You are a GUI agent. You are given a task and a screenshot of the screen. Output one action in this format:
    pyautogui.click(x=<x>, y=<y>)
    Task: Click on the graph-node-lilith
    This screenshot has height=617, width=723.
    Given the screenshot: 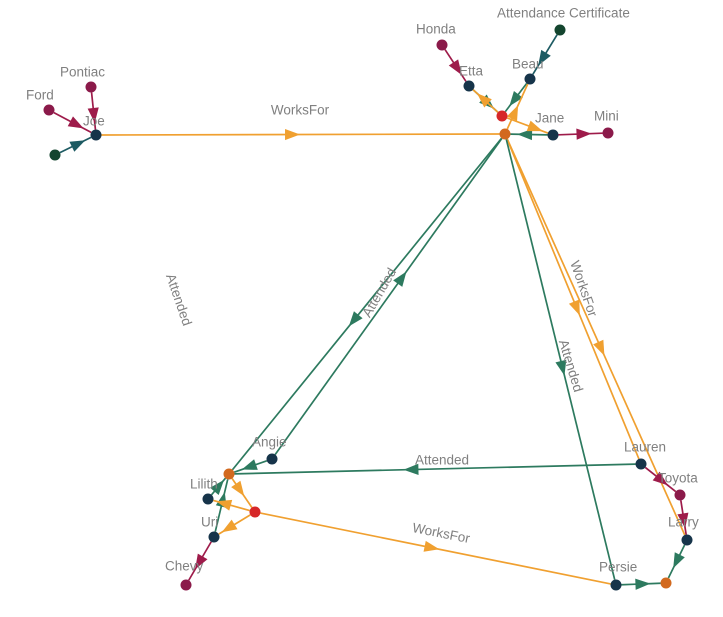 What is the action you would take?
    pyautogui.click(x=208, y=499)
    